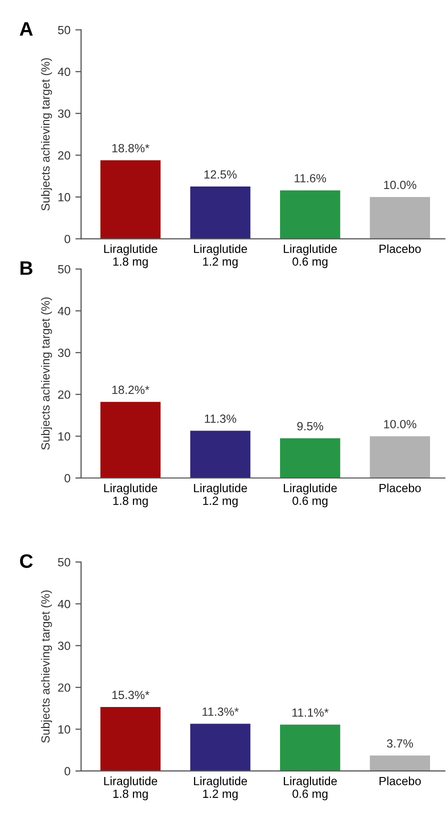 Image resolution: width=448 pixels, height=815 pixels. What do you see at coordinates (220, 712) in the screenshot?
I see `data-label: 11.3%*` at bounding box center [220, 712].